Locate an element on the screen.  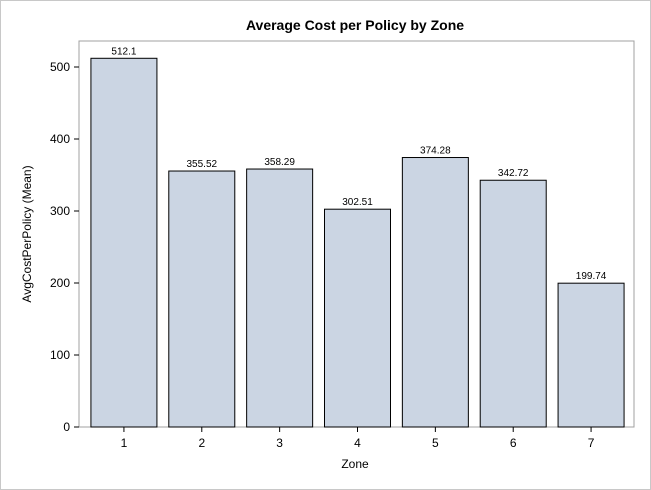
y-tick-label: 0 is located at coordinates (66, 427).